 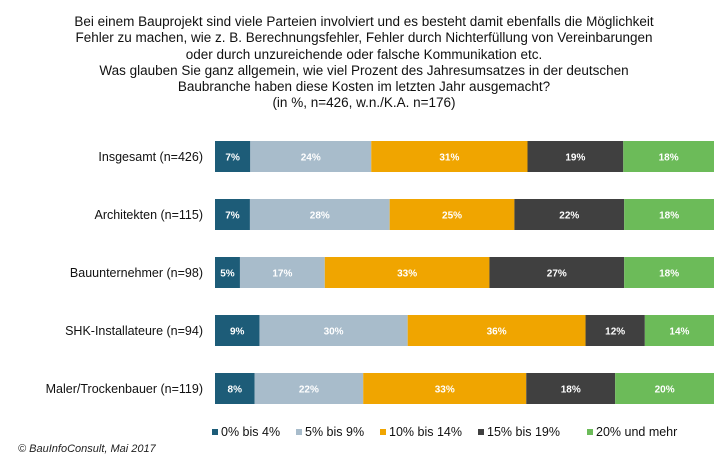 I want to click on data-label: 19%, so click(x=575, y=158).